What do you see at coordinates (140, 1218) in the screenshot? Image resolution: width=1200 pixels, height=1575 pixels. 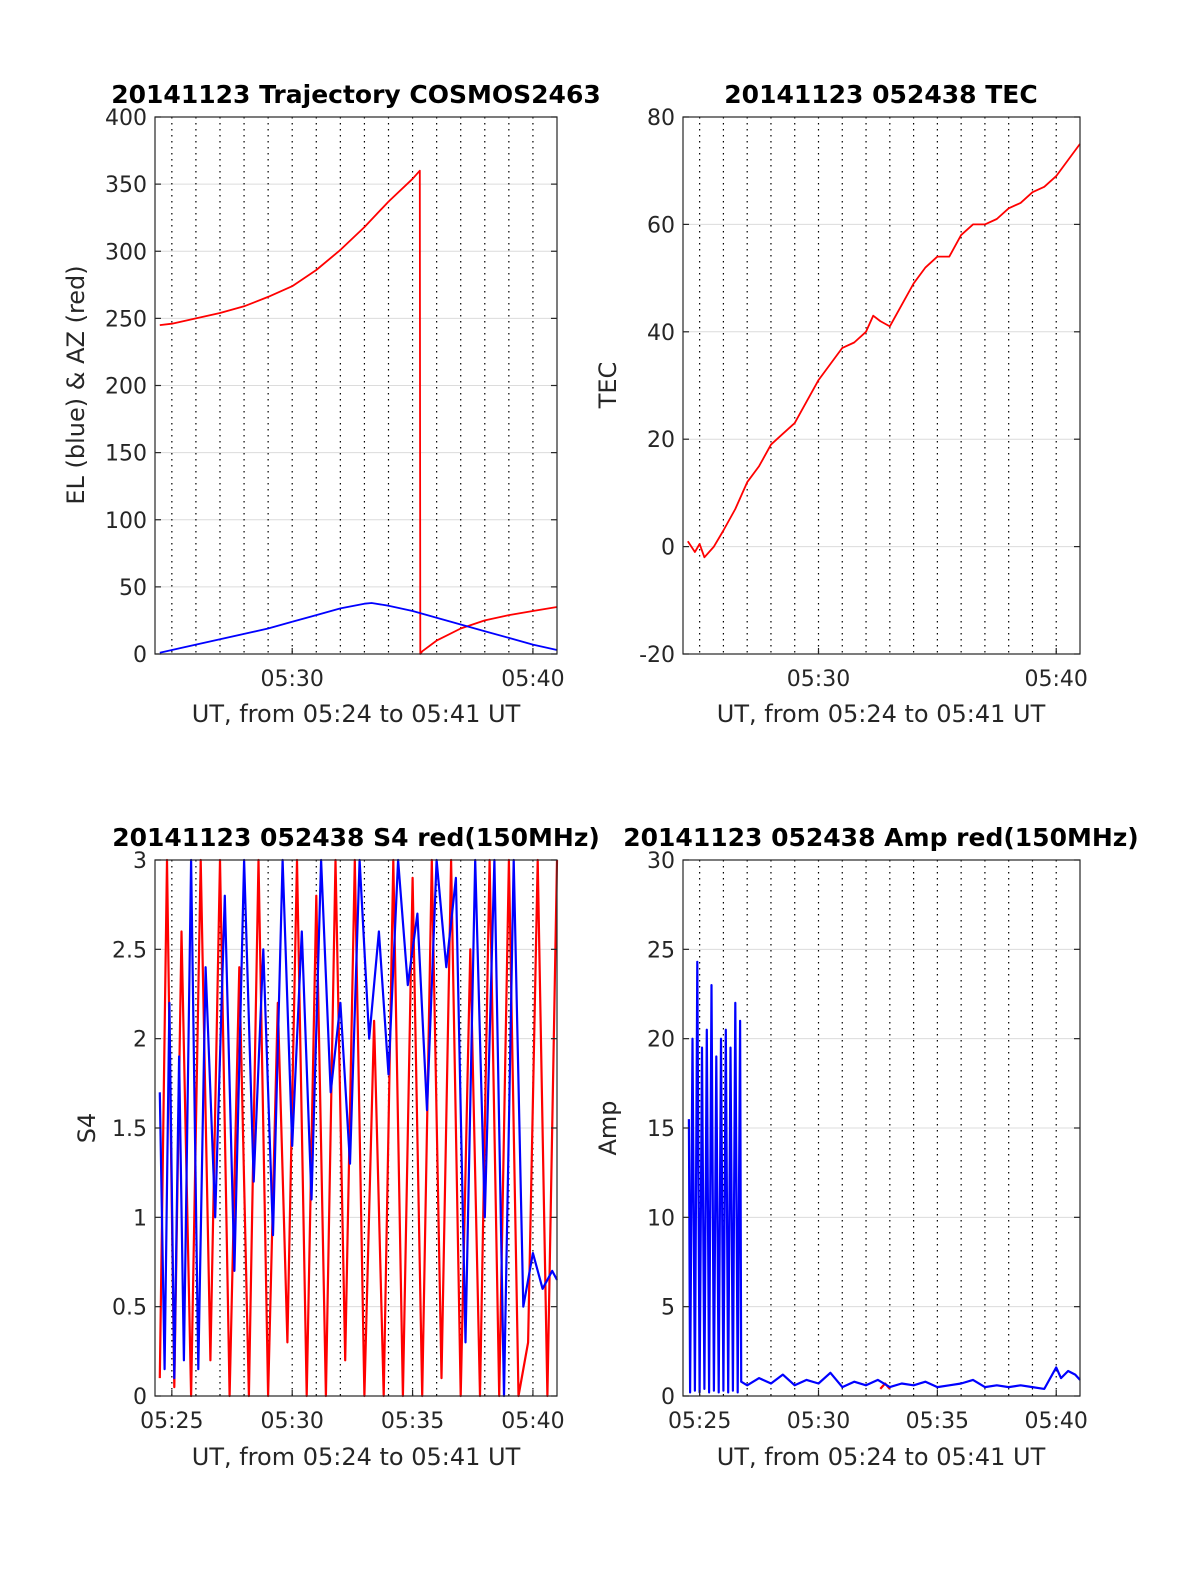 I see `y-tick-label: 1` at bounding box center [140, 1218].